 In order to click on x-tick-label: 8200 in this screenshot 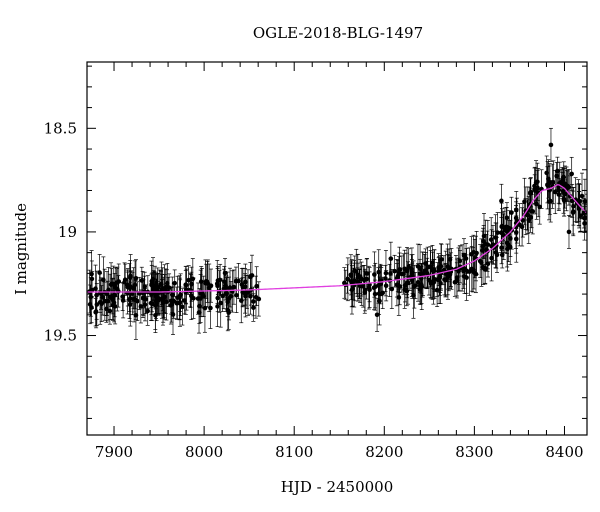, I will do `click(384, 452)`.